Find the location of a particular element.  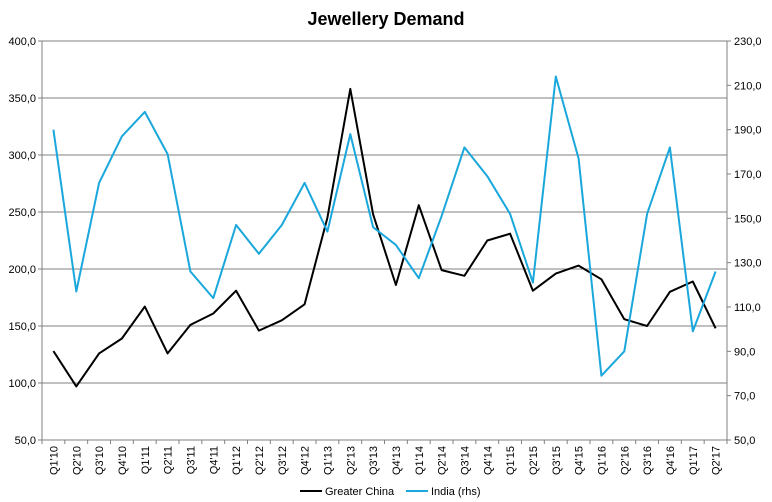

left-tick-label: 250,0 is located at coordinates (22, 213).